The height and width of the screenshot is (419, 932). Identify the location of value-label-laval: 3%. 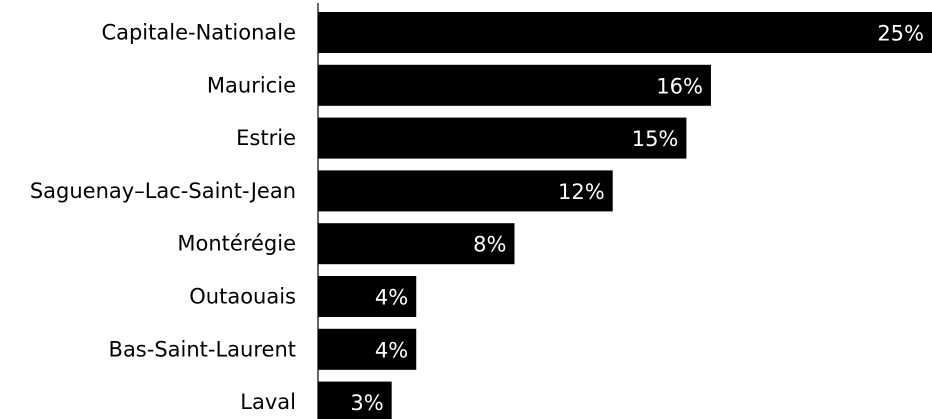
(366, 403).